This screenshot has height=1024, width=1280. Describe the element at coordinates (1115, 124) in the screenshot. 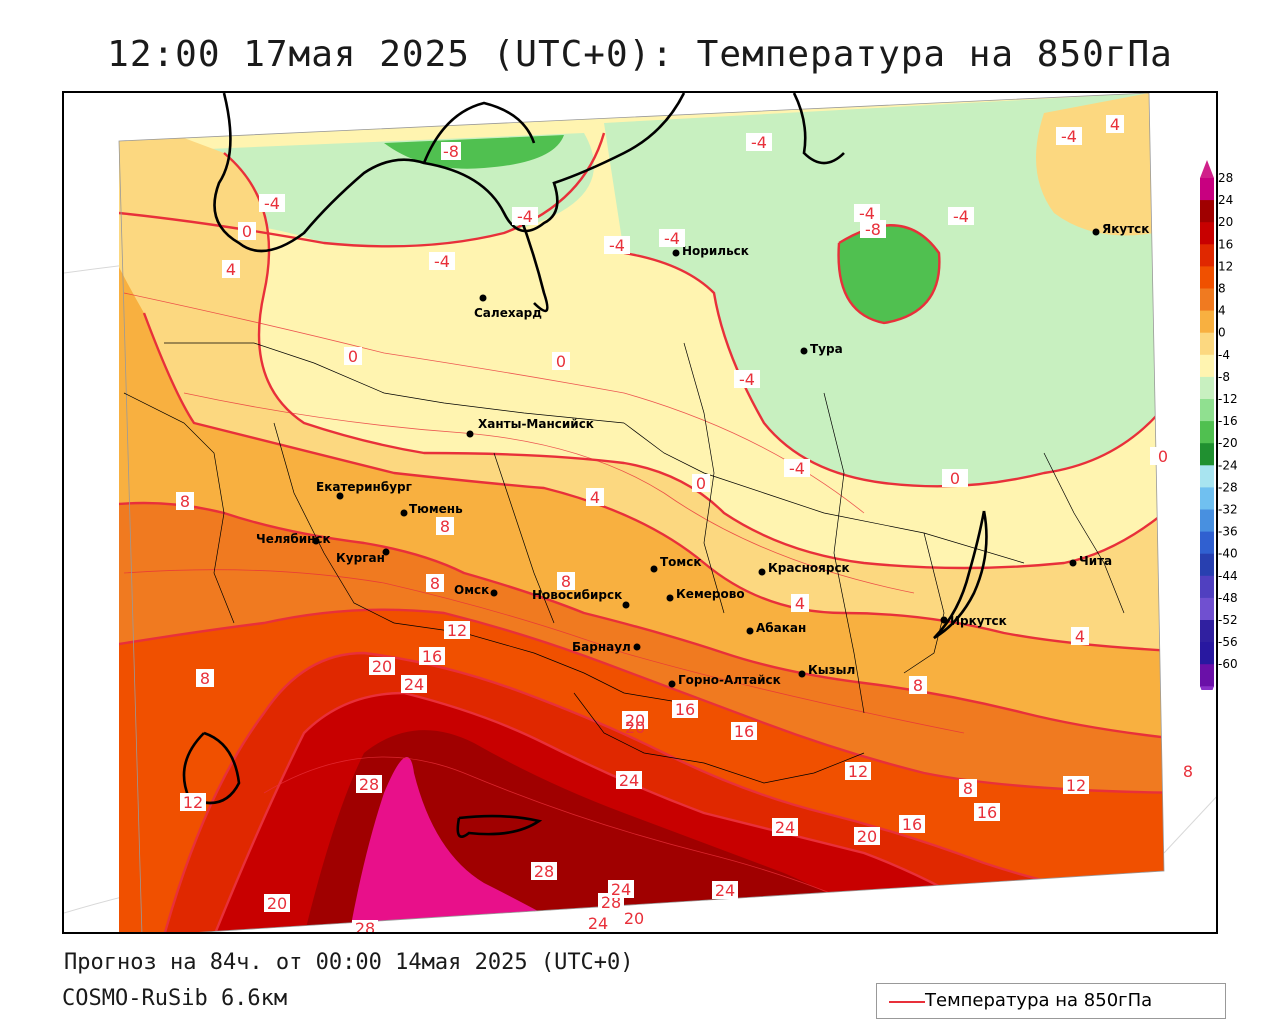

I see `svg-text: 4` at that location.